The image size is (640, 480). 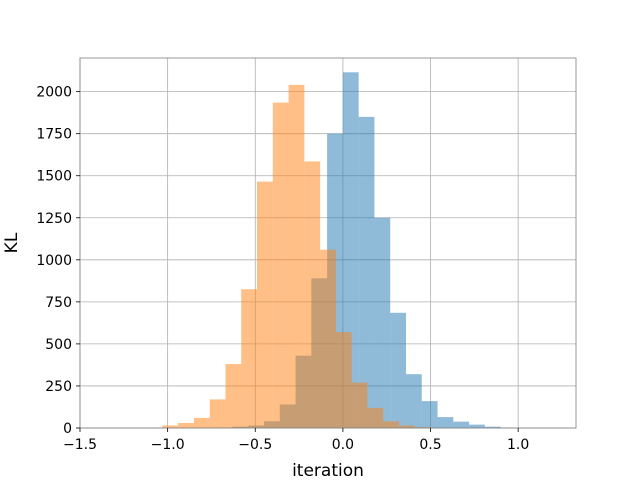 I want to click on y-tick-label: 1500, so click(x=54, y=177).